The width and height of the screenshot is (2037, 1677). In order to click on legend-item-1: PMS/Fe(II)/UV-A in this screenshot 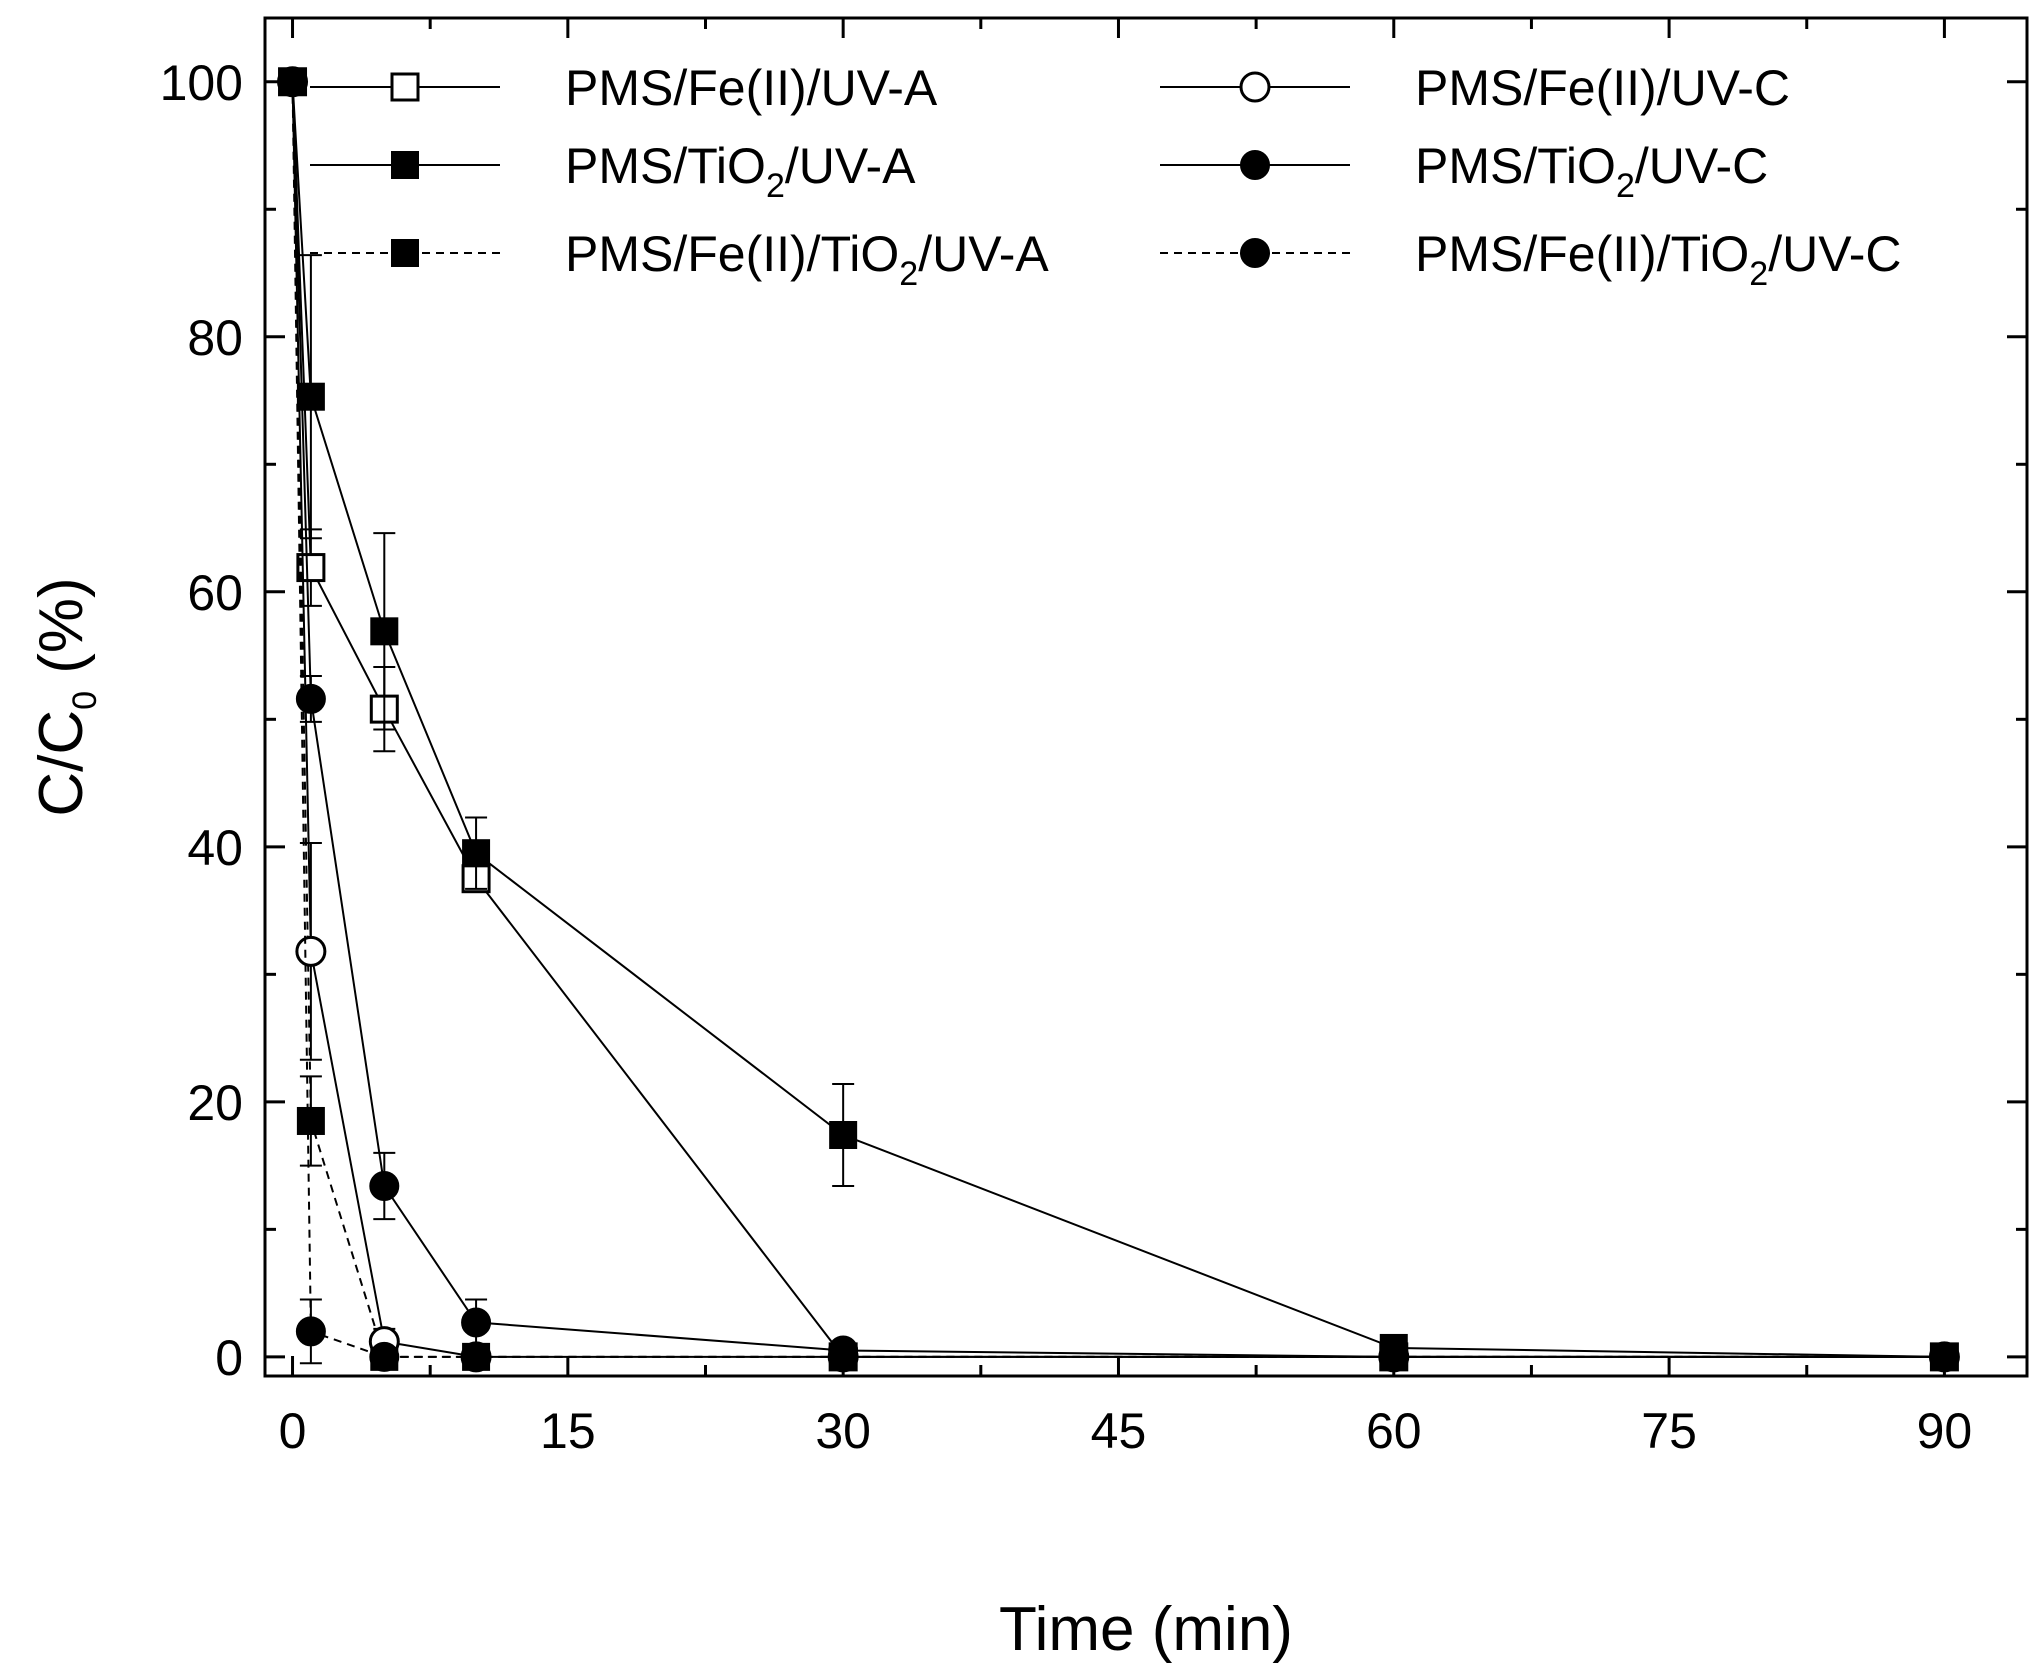, I will do `click(624, 88)`.